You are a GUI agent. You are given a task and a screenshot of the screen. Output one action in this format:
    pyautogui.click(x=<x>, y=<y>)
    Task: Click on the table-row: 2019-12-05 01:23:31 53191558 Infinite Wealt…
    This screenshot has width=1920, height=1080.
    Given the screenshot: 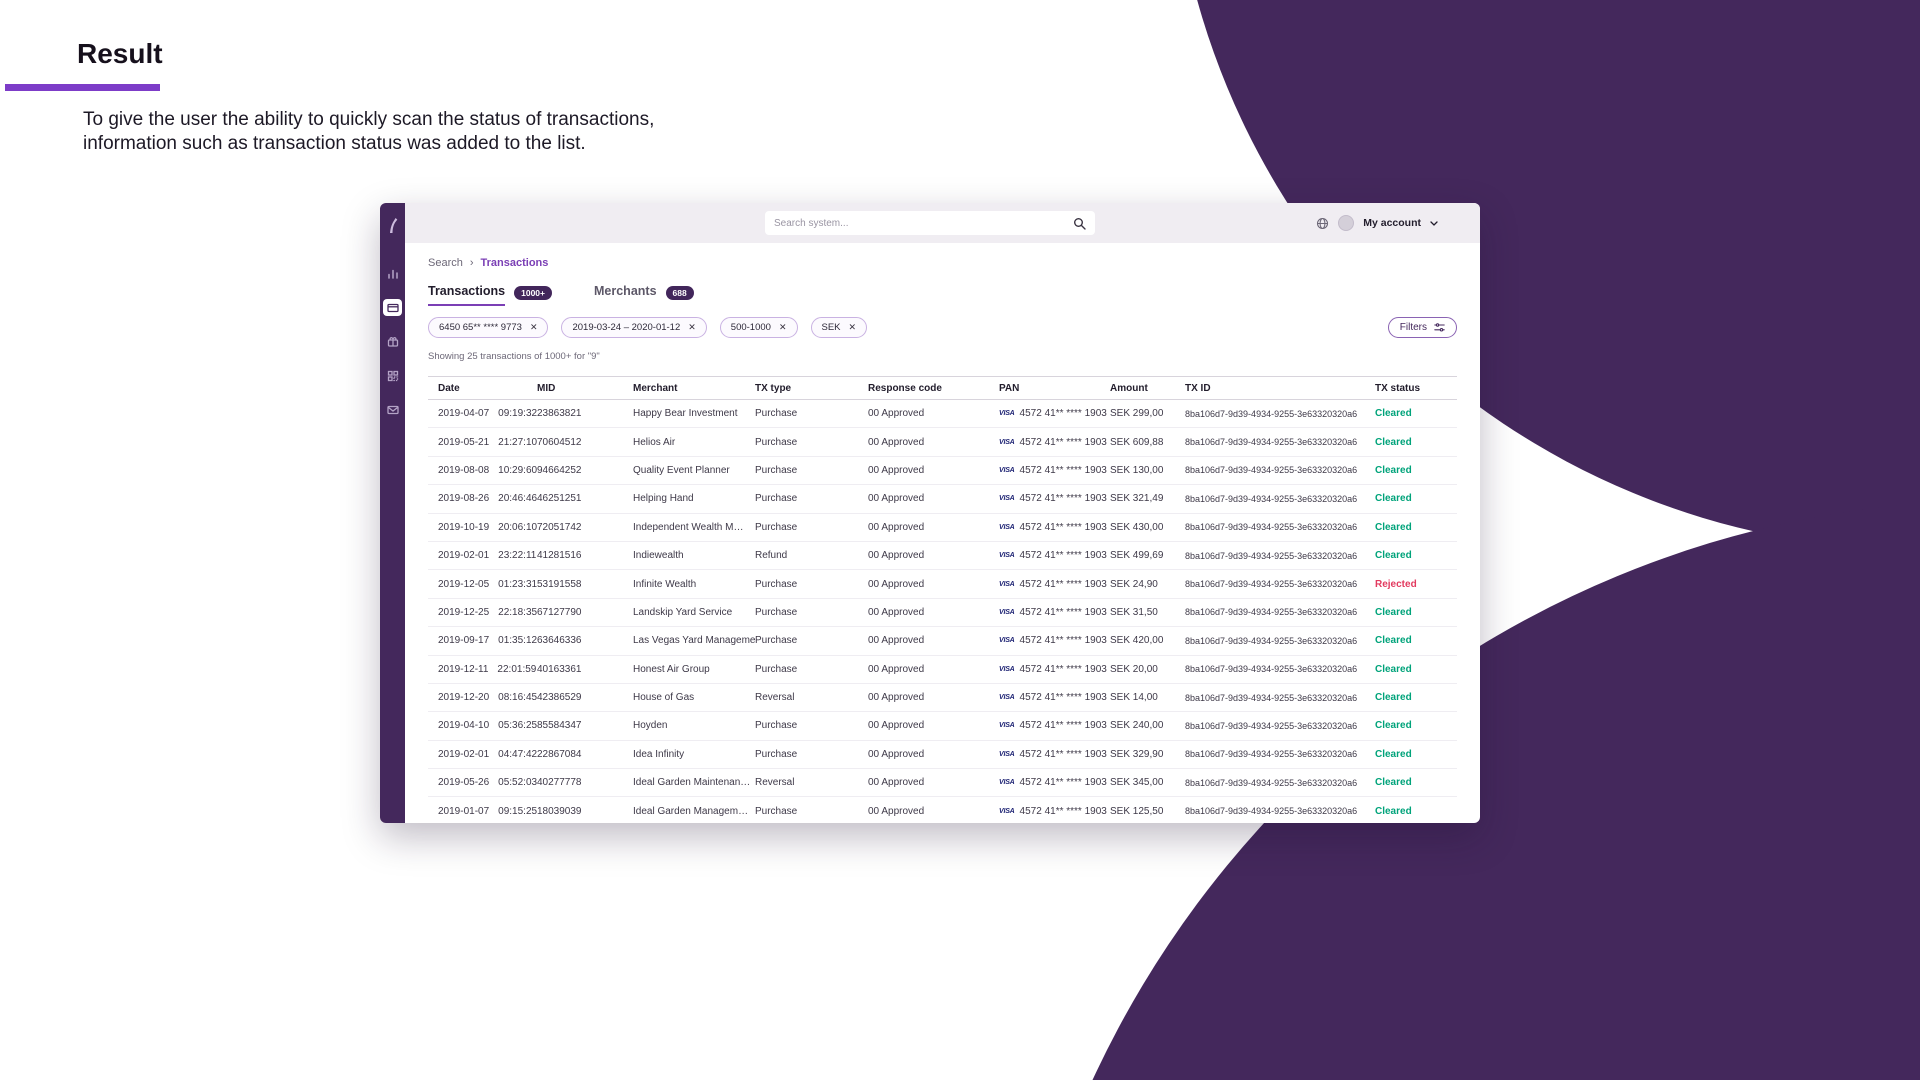 What is the action you would take?
    pyautogui.click(x=942, y=584)
    